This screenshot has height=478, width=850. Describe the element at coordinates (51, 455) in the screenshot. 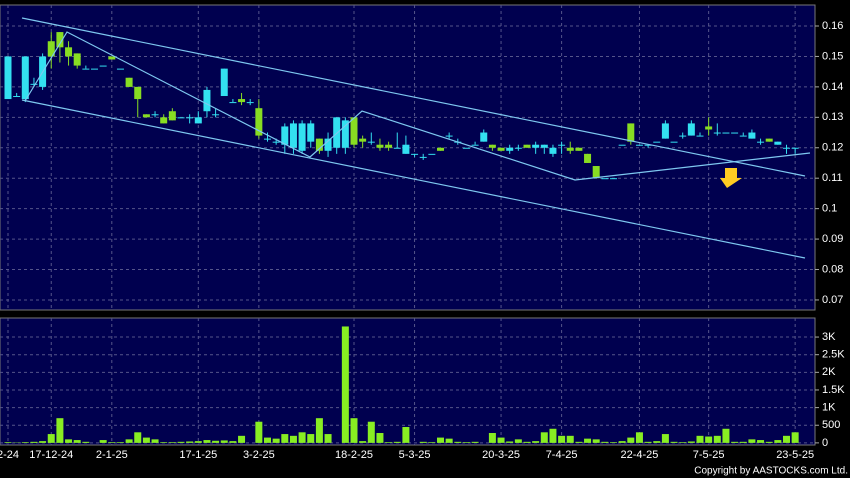

I see `x-tick-label: 17-12-24` at that location.